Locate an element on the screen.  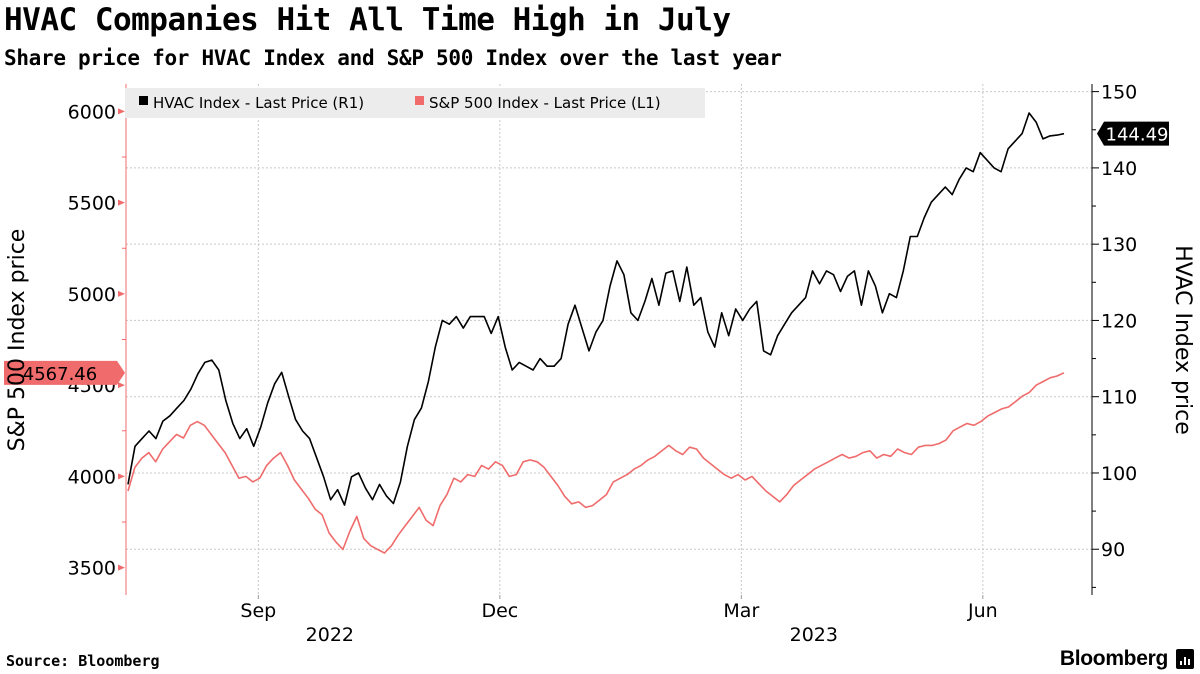
left-tick-label: 5000 is located at coordinates (92, 295).